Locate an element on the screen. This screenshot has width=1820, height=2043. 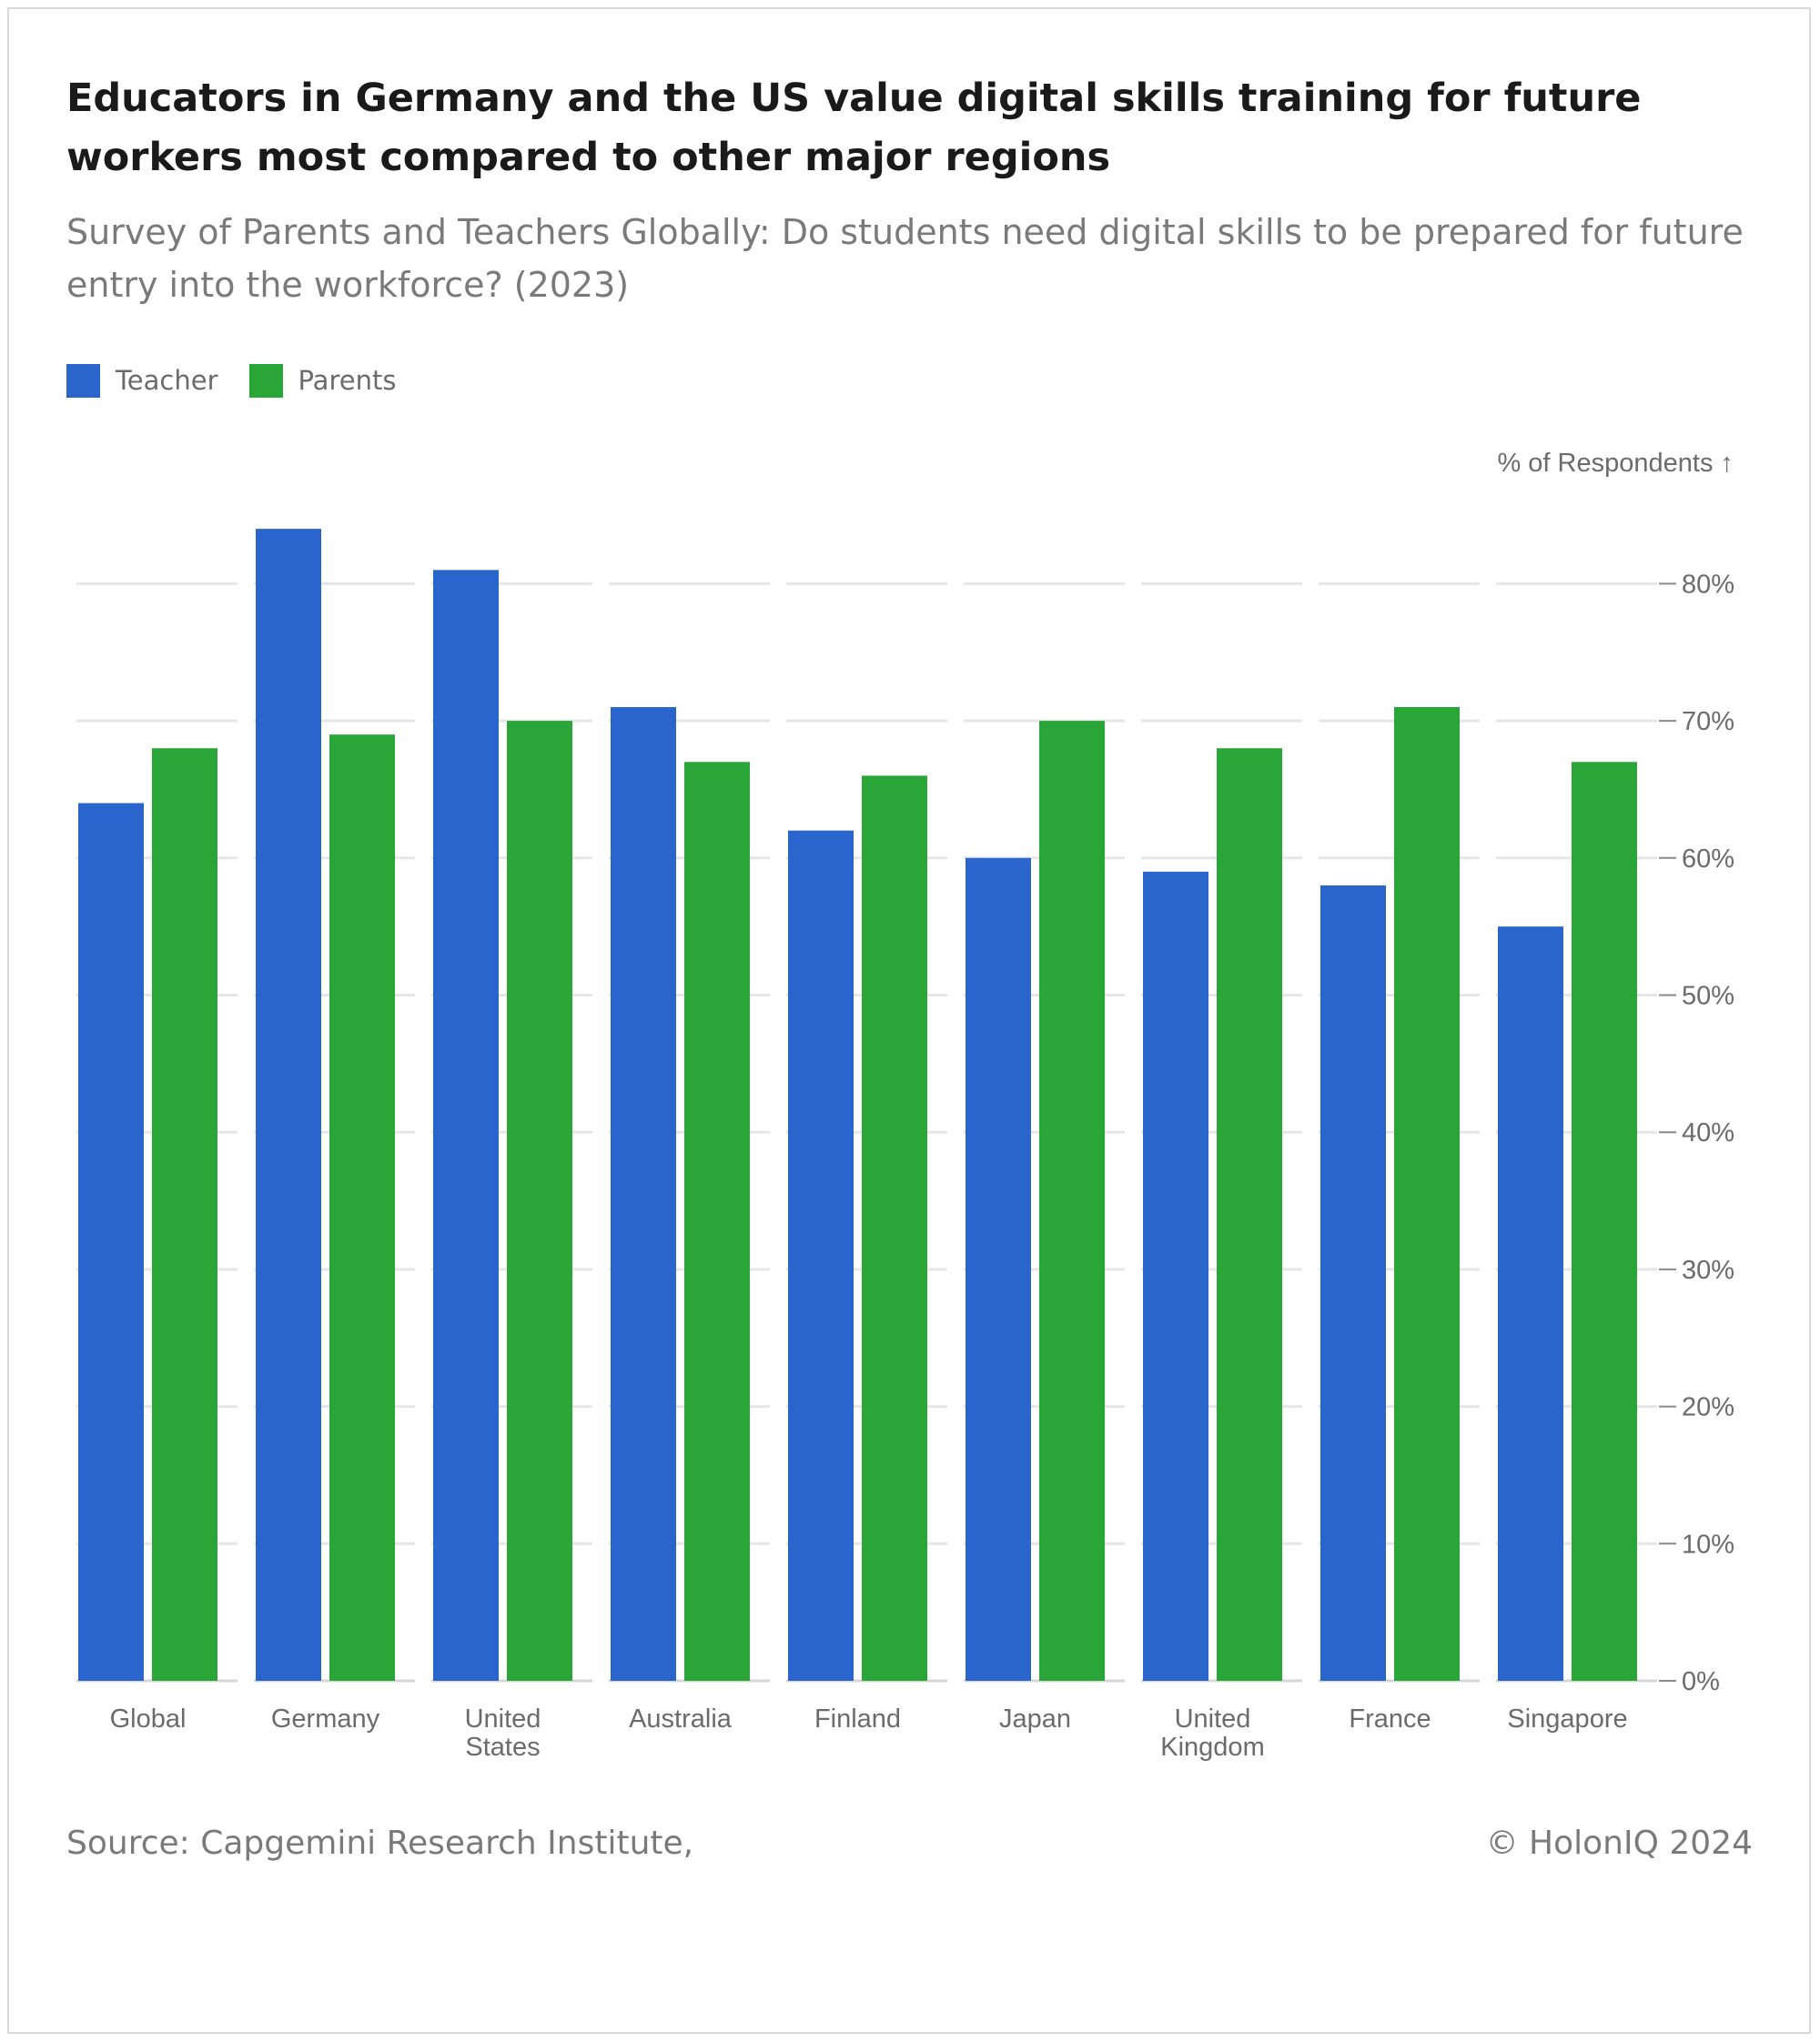
source-note: Source: Capgemini Research Institute, is located at coordinates (380, 1843).